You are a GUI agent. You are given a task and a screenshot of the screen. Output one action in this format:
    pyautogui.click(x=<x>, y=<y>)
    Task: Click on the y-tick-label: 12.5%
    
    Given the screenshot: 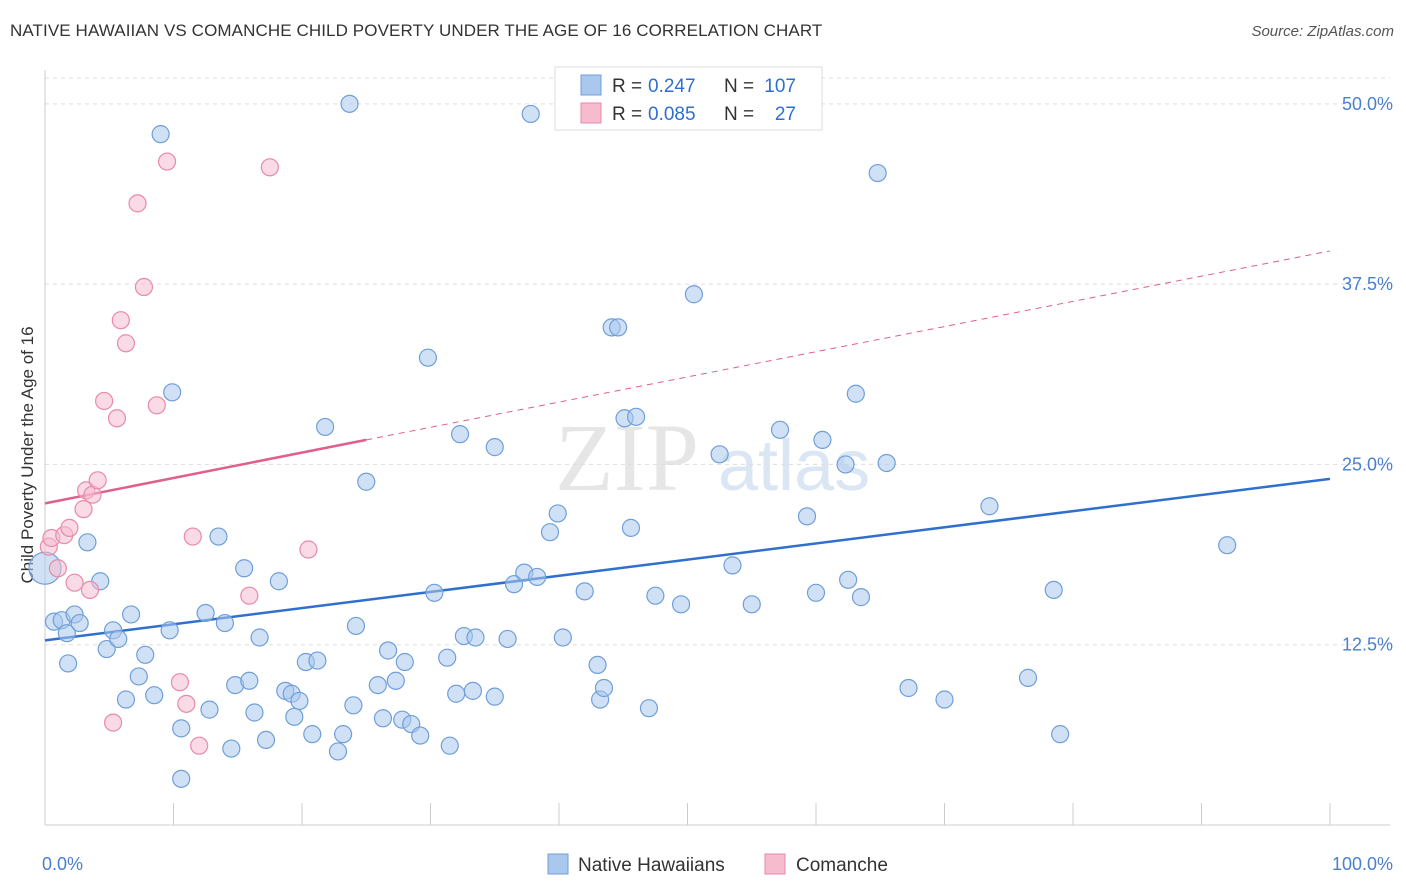 What is the action you would take?
    pyautogui.click(x=1367, y=645)
    